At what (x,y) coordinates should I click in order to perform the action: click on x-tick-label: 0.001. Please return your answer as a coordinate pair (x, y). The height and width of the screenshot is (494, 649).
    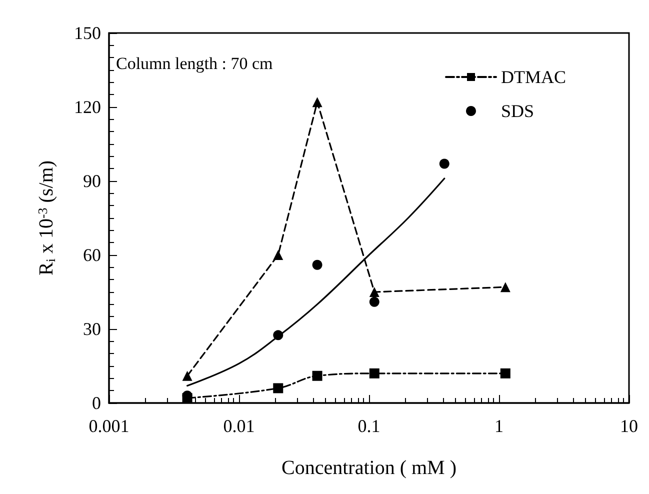
    Looking at the image, I should click on (109, 426).